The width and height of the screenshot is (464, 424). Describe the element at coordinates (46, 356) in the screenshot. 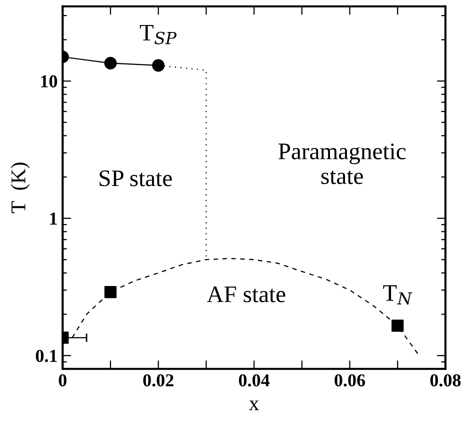

I see `y-tick-label: 0.1` at that location.